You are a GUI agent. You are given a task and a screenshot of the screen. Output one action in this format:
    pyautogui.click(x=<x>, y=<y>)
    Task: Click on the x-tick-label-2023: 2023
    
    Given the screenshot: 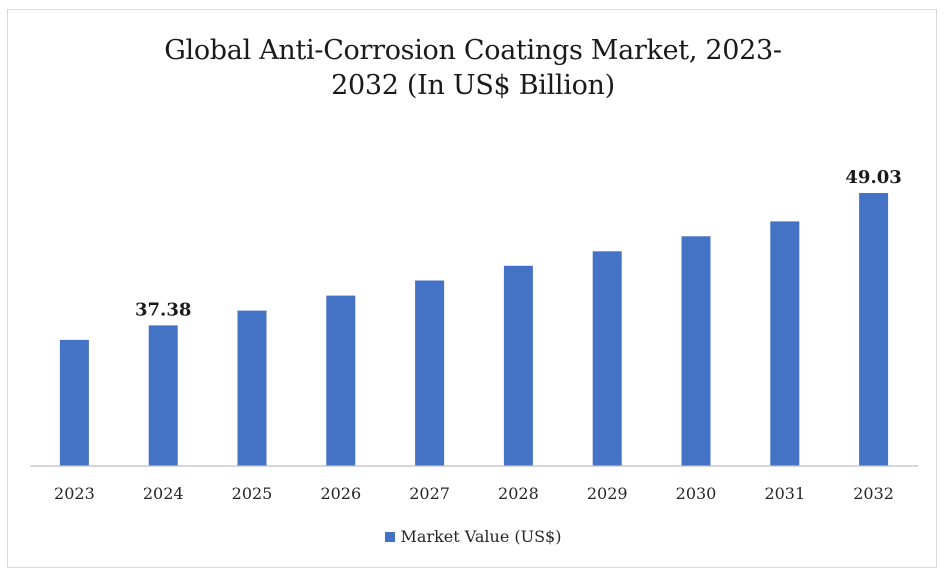 What is the action you would take?
    pyautogui.click(x=74, y=493)
    